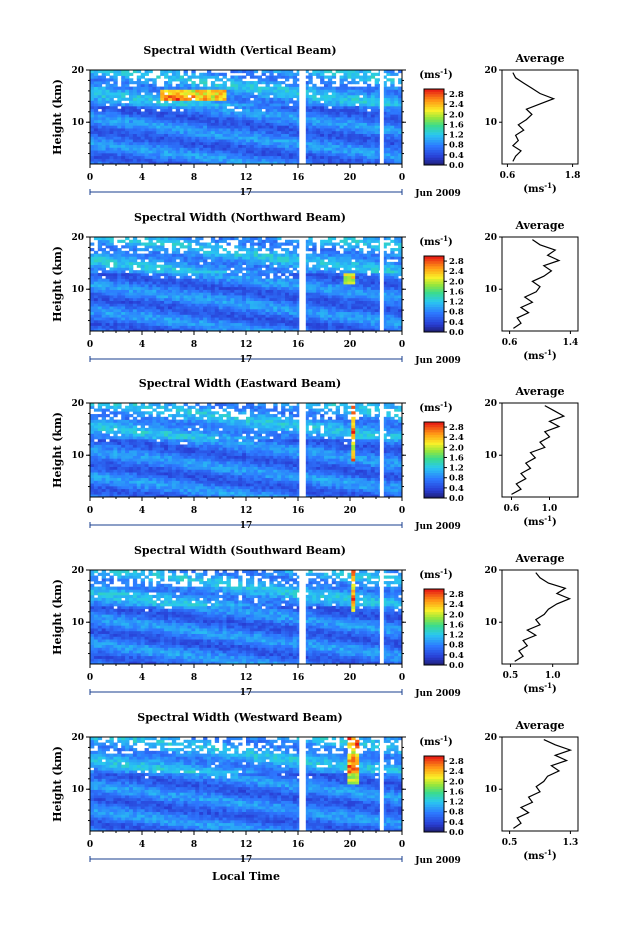  Describe the element at coordinates (240, 217) in the screenshot. I see `panel-title: Spectral Width (Northward Beam)` at that location.